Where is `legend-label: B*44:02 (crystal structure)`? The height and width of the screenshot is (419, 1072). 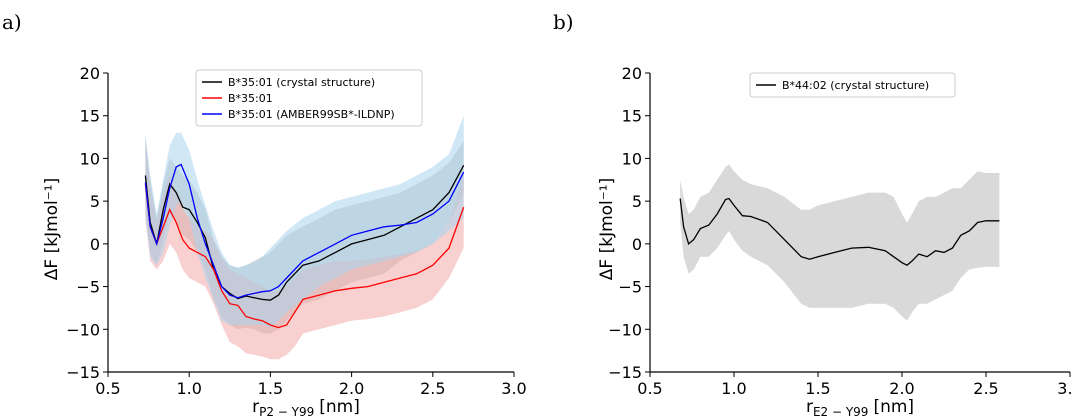
legend-label: B*44:02 (crystal structure) is located at coordinates (855, 85).